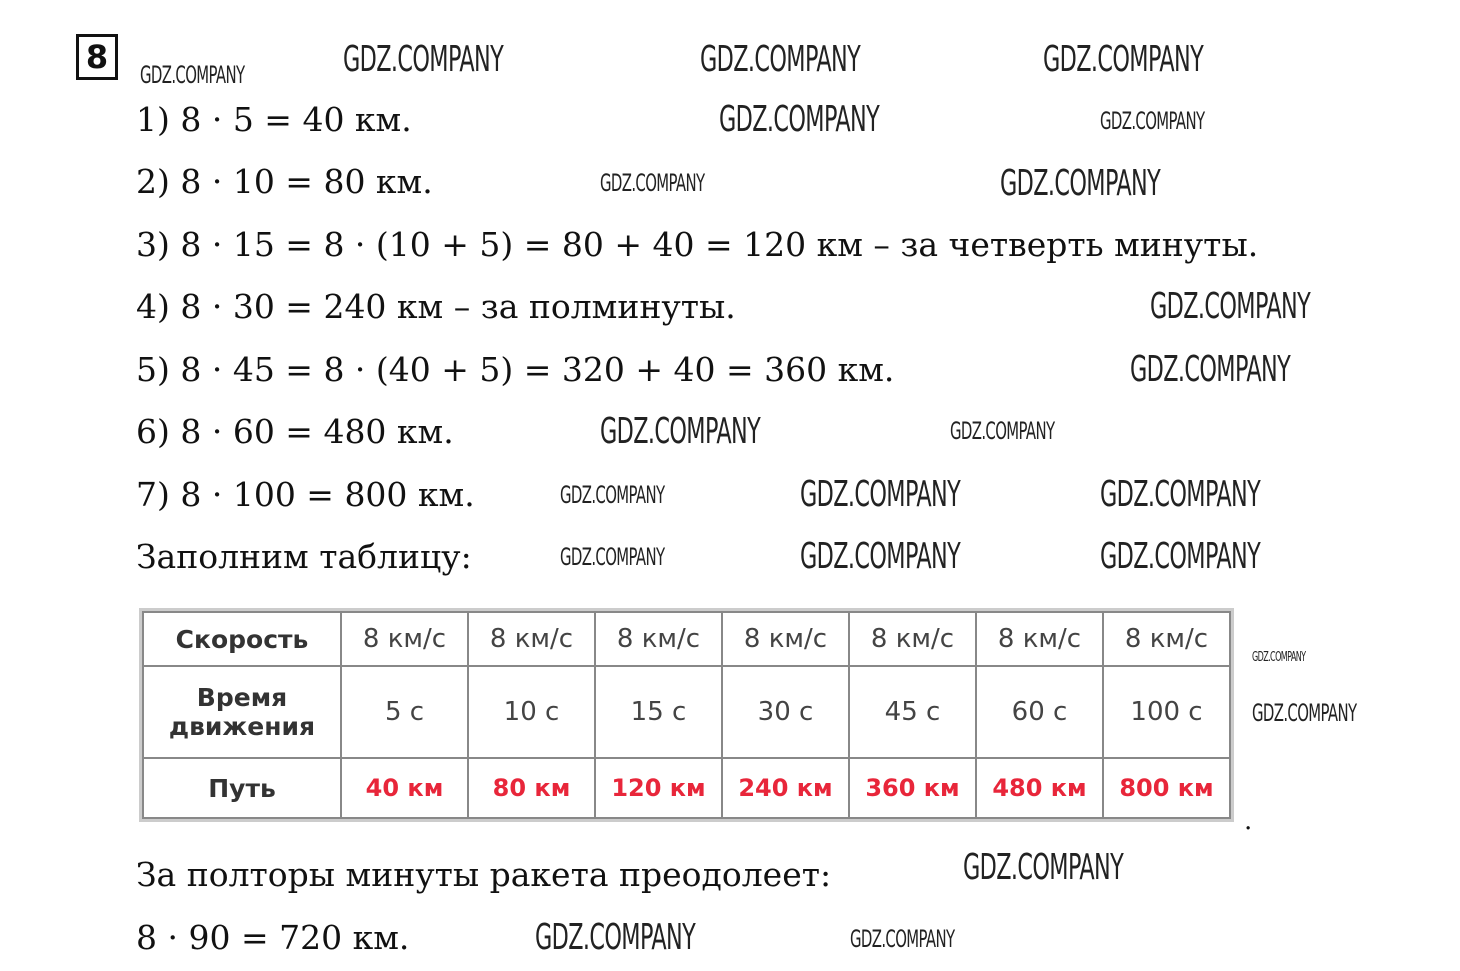 The width and height of the screenshot is (1460, 971). What do you see at coordinates (295, 431) in the screenshot?
I see `solution-step-6: 6) 8 · 60 = 480 км.` at bounding box center [295, 431].